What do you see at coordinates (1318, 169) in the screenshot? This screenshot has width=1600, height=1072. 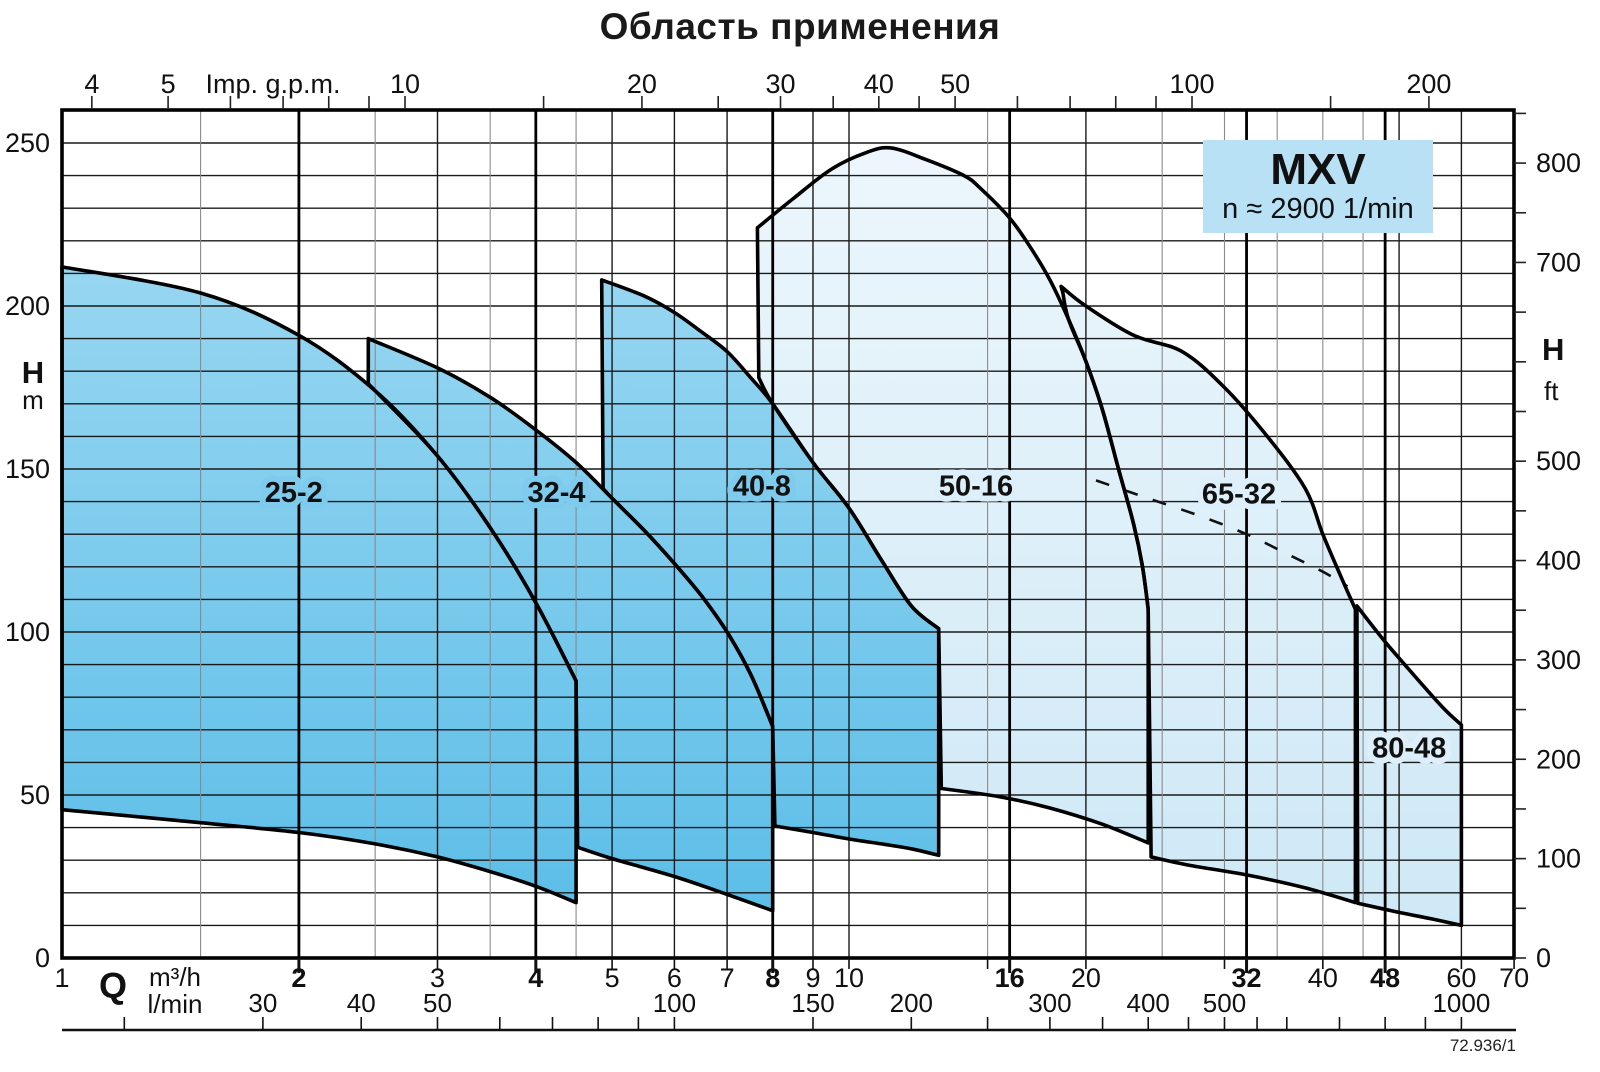 I see `legend-model-label: MXV` at bounding box center [1318, 169].